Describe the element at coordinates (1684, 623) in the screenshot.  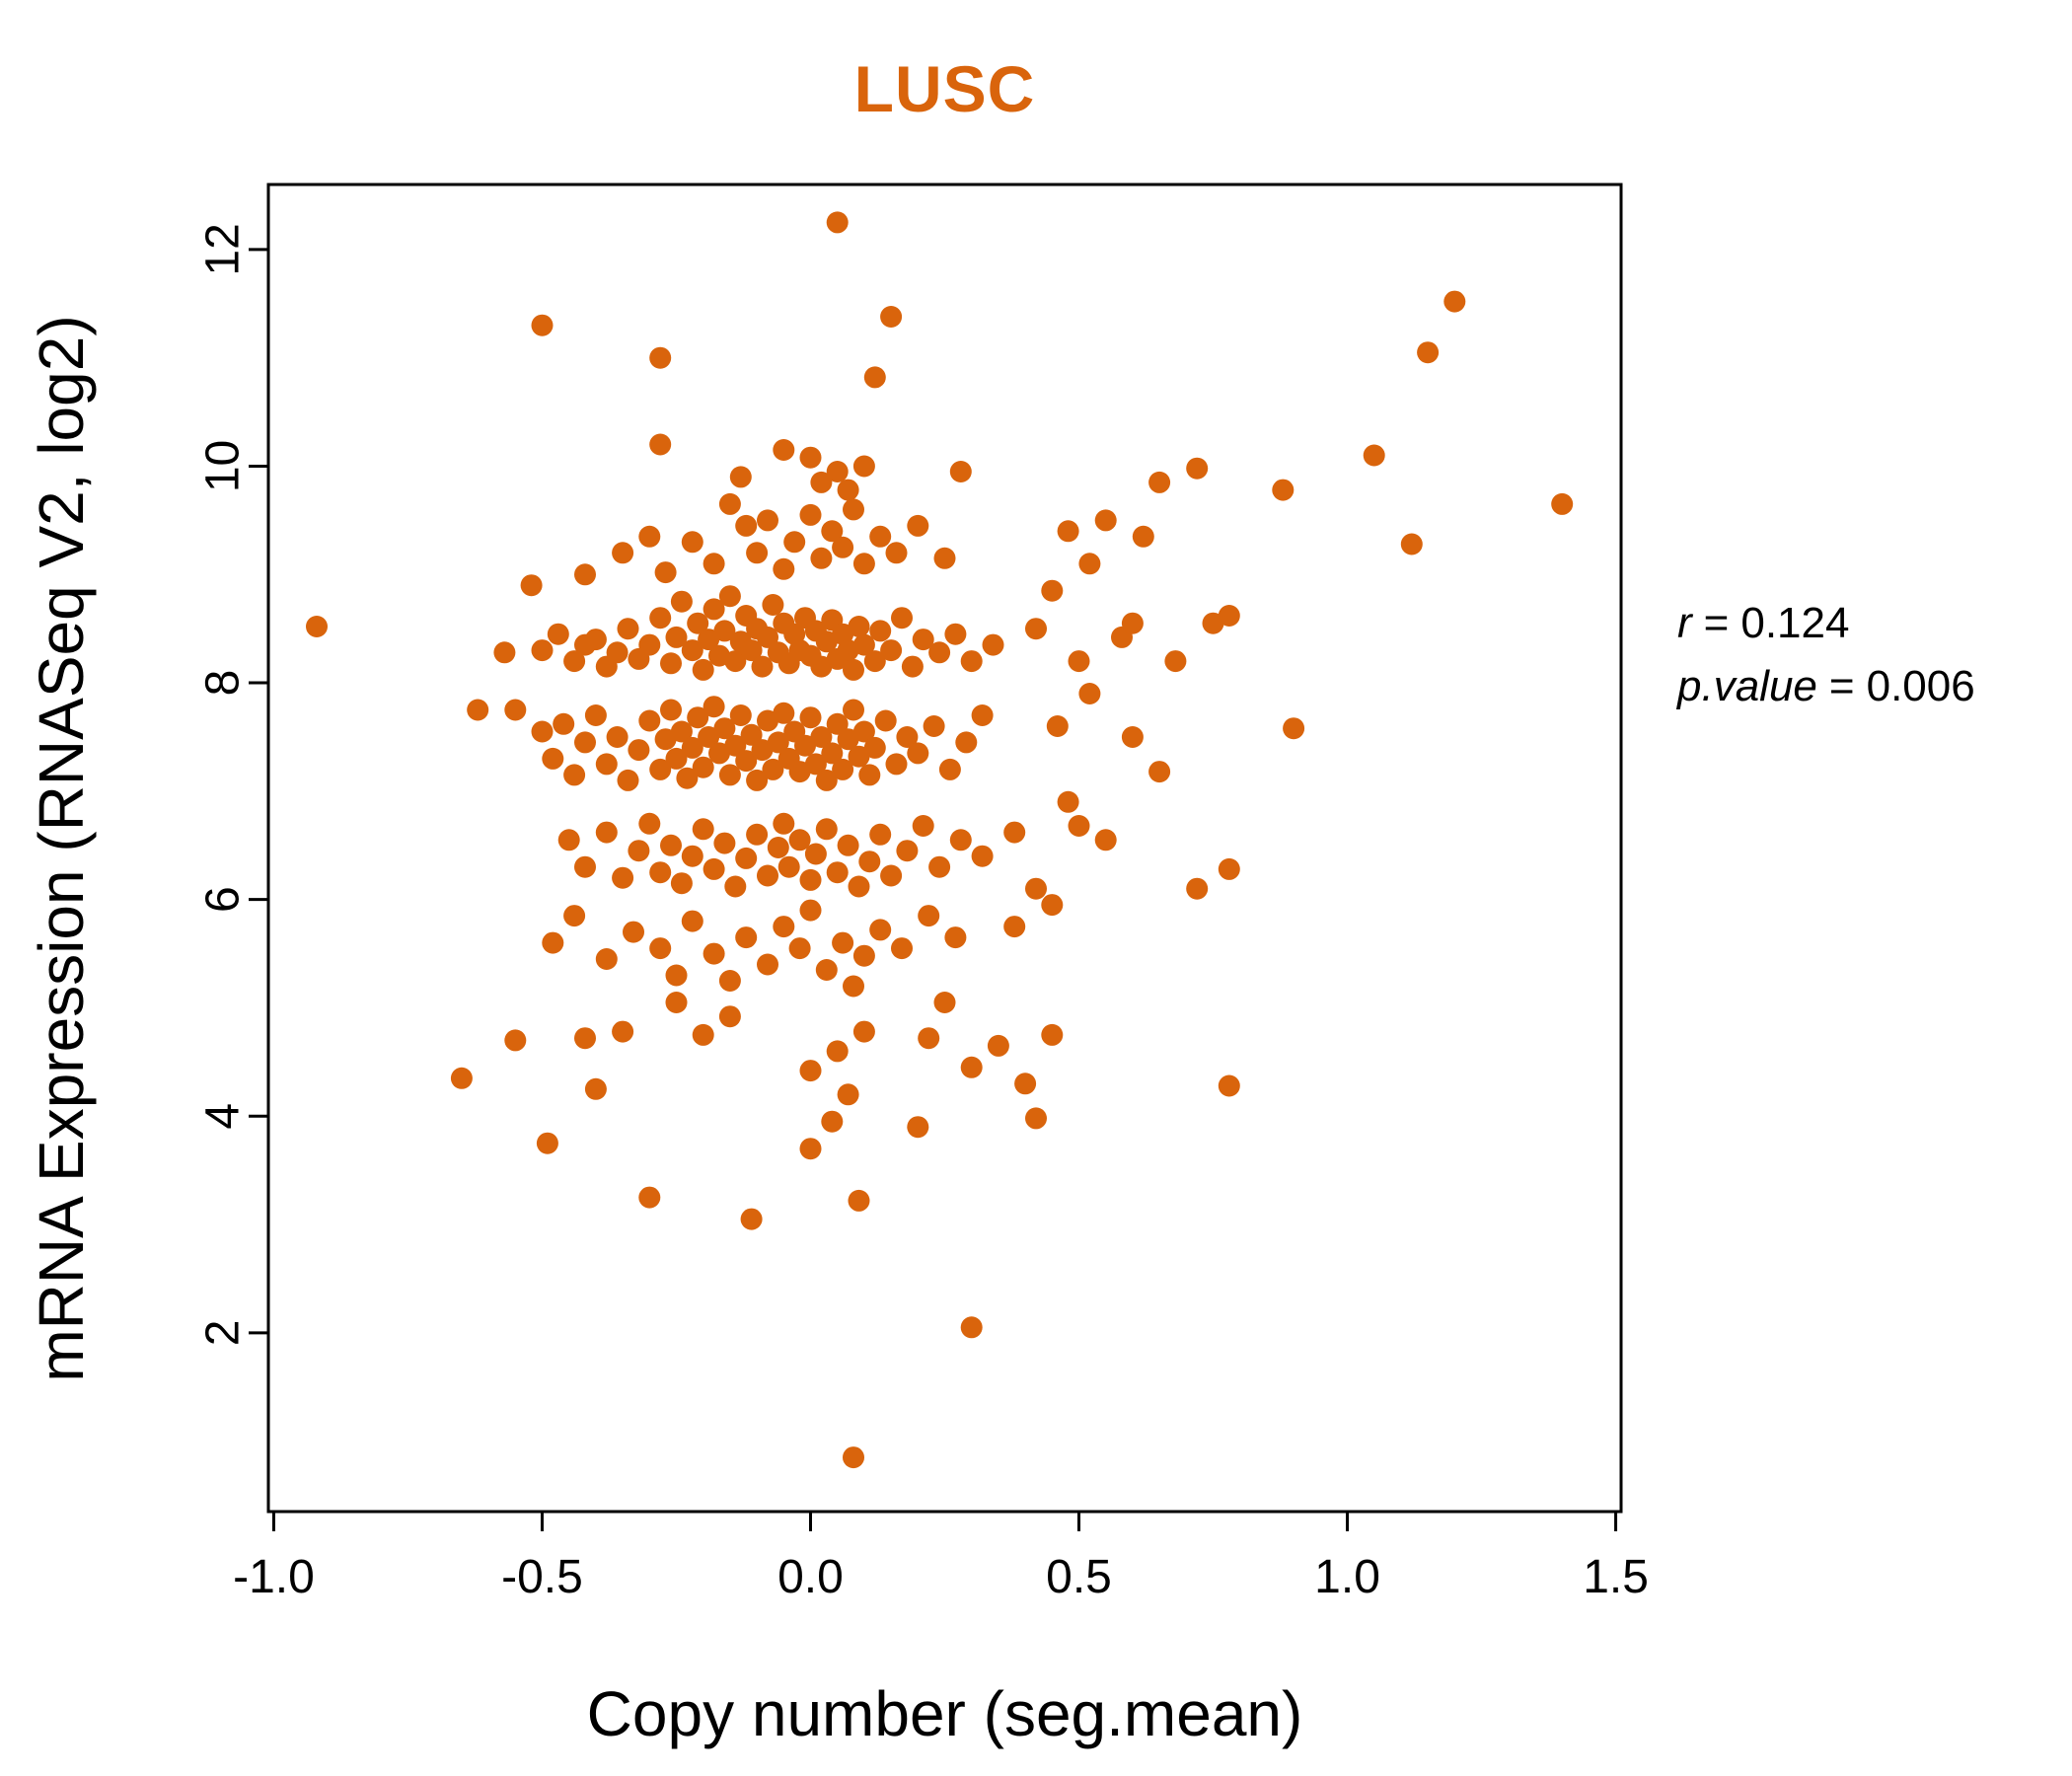
I see `r-label: r` at that location.